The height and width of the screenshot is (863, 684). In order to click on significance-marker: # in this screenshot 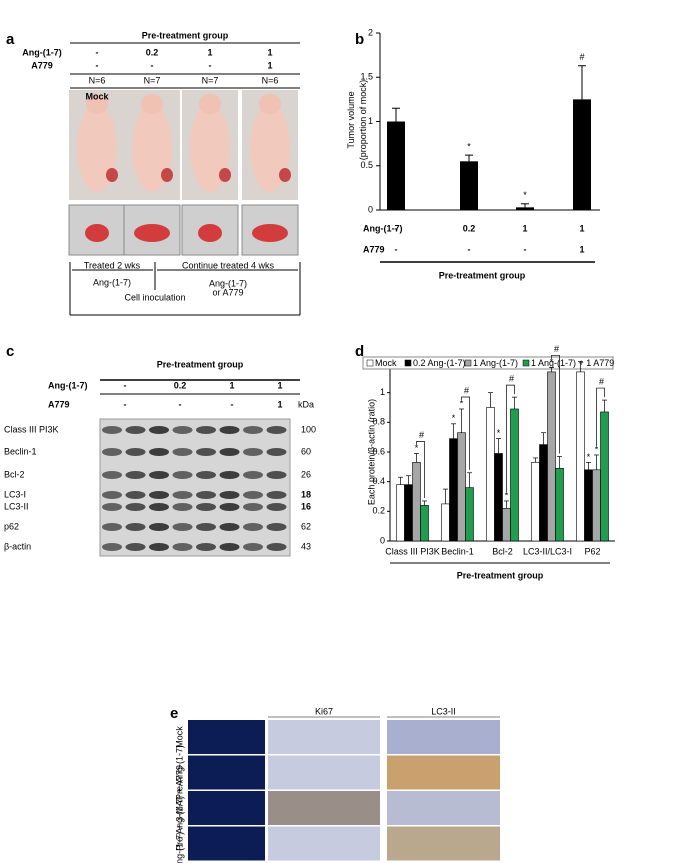, I will do `click(421, 435)`.